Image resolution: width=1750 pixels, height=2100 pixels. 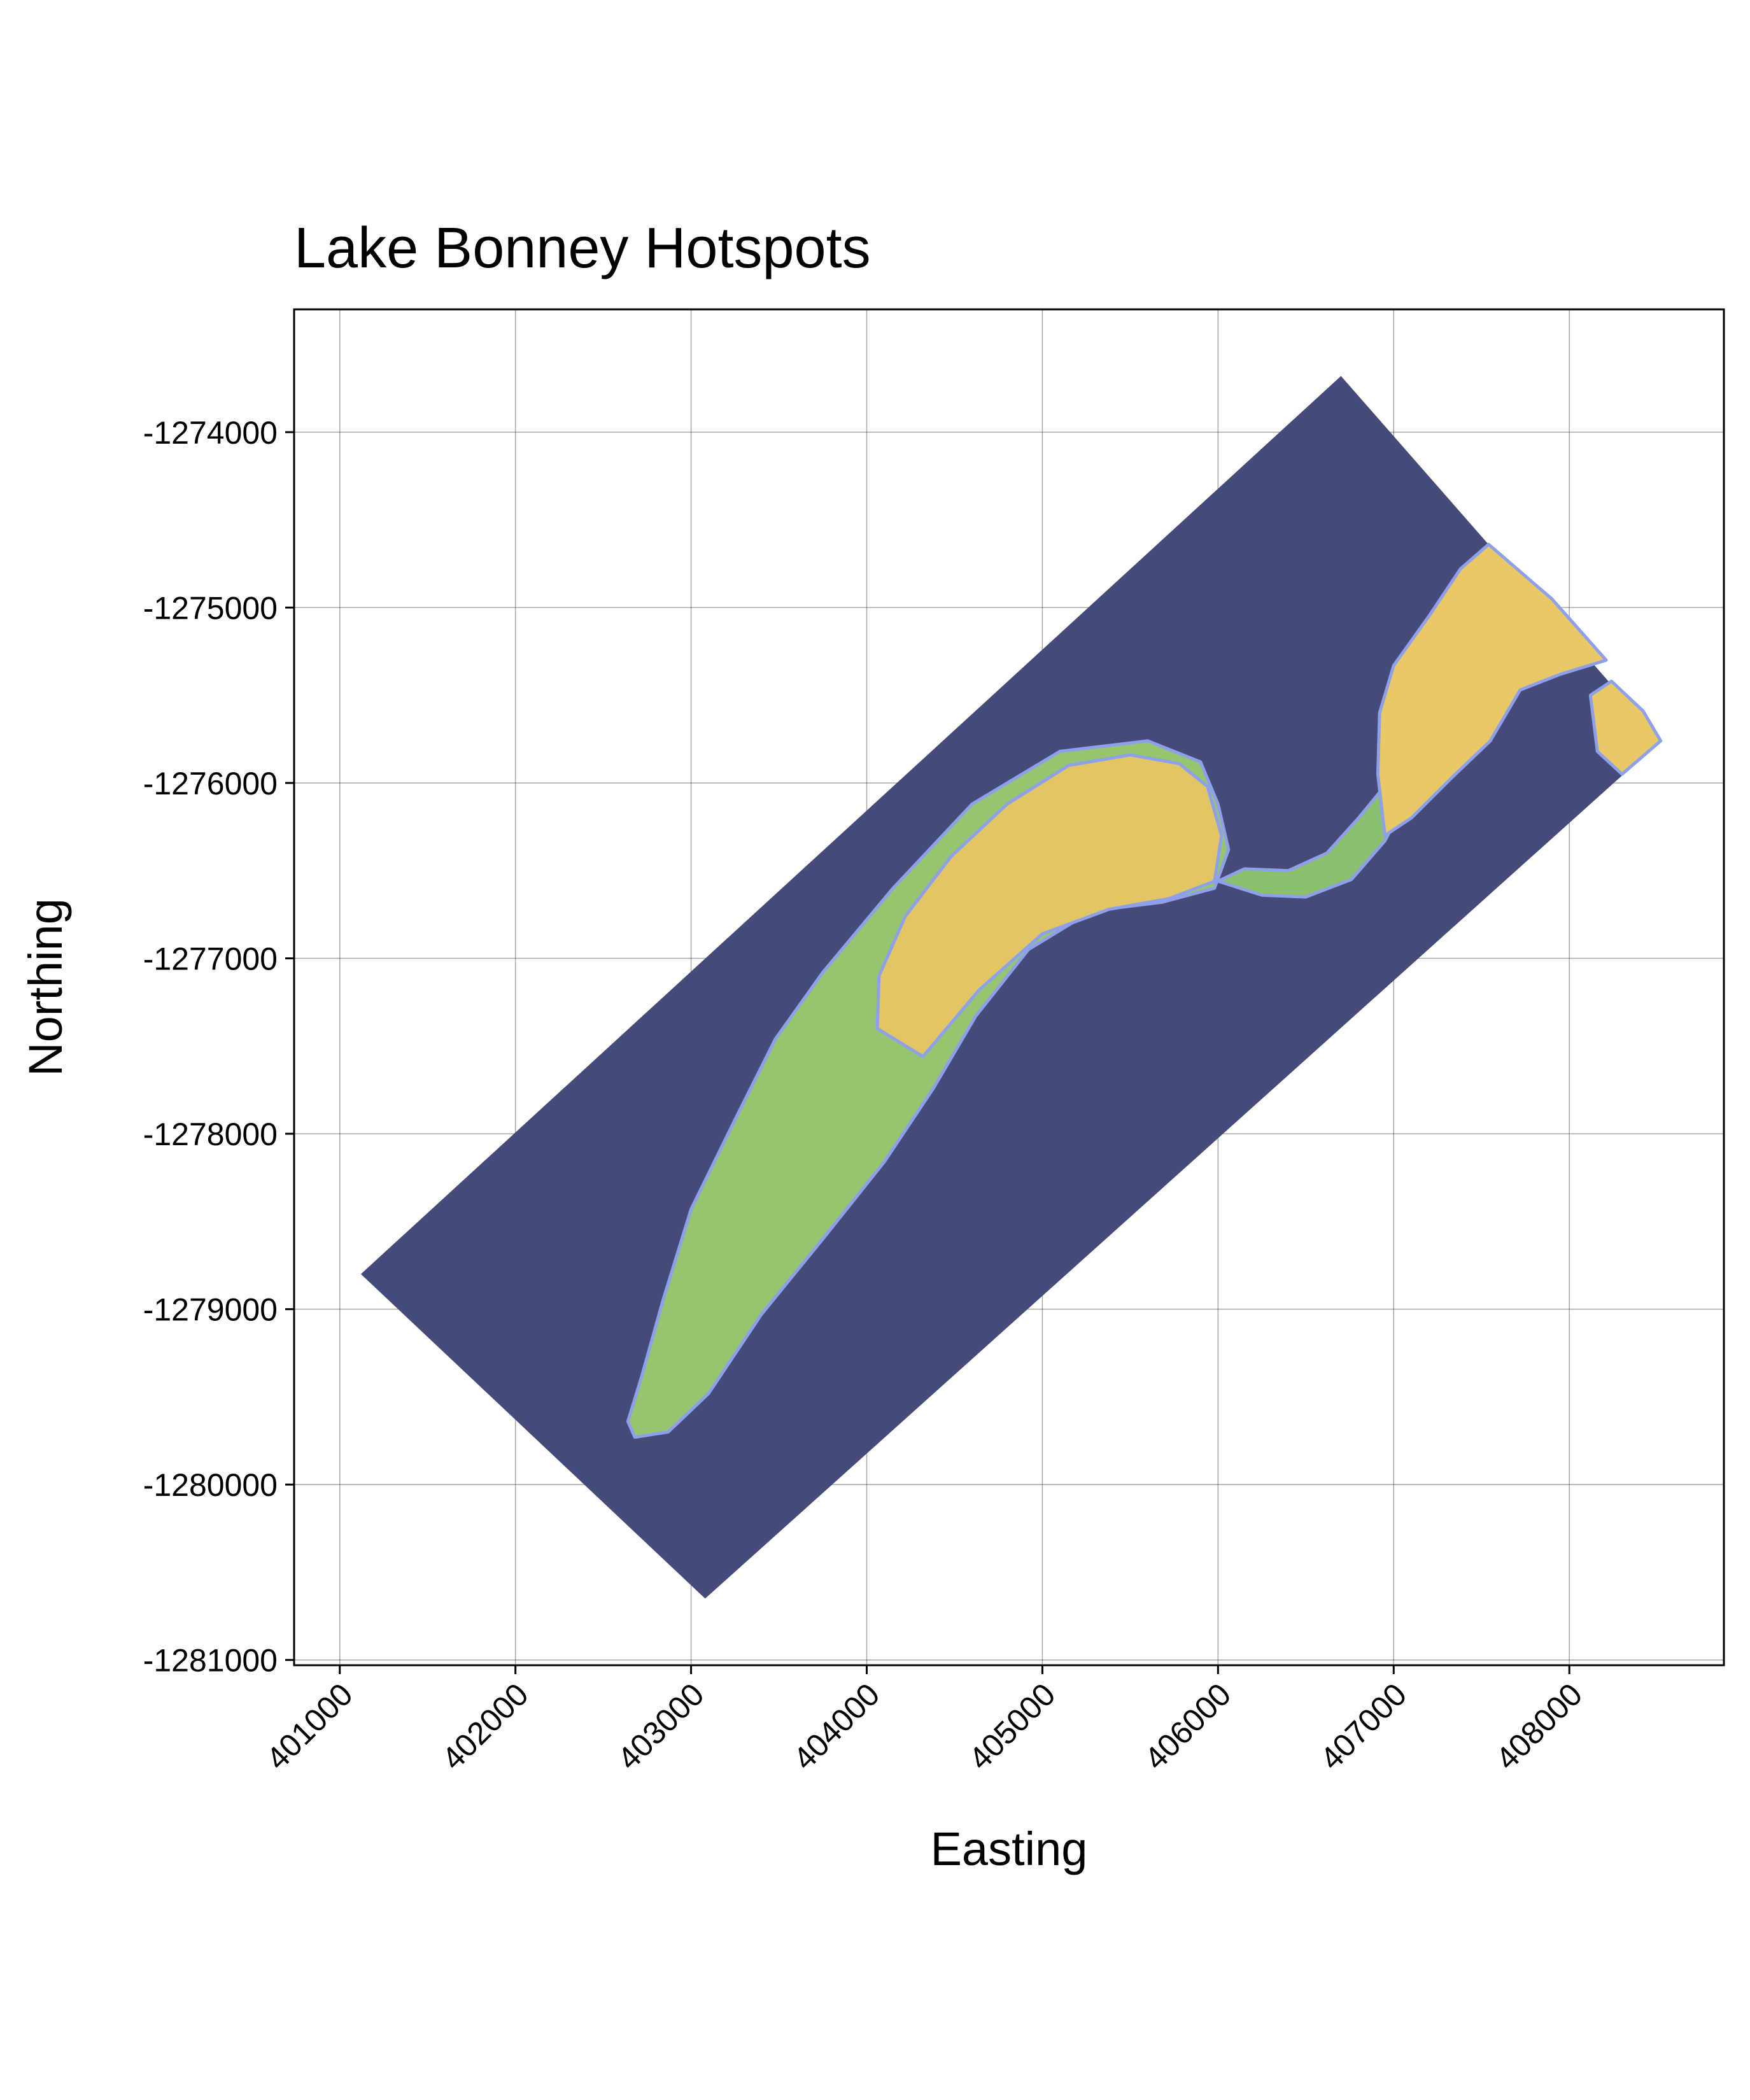 What do you see at coordinates (211, 608) in the screenshot?
I see `y-tick-label: -1275000` at bounding box center [211, 608].